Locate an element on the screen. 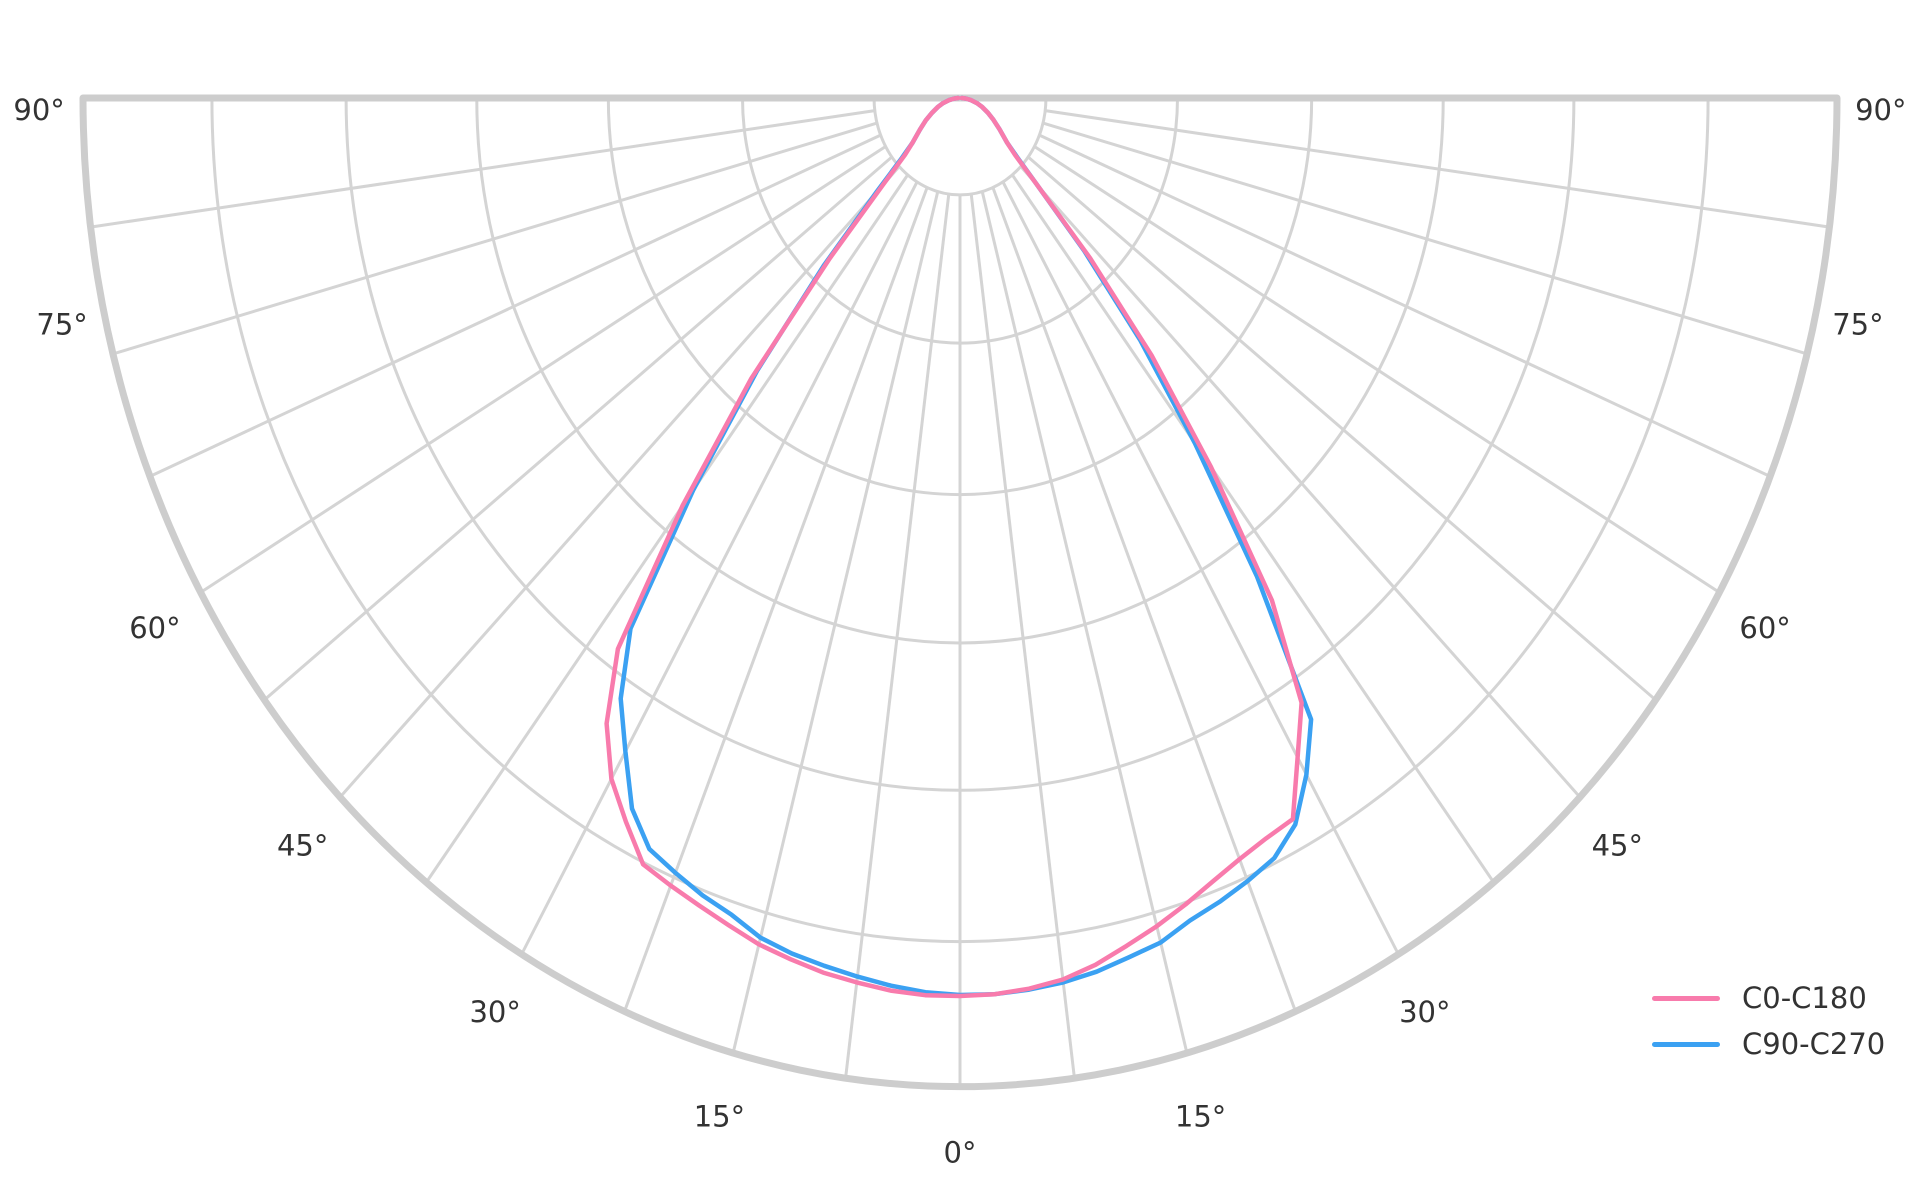 The width and height of the screenshot is (1920, 1181). legend: C0-C180 C90-C270 is located at coordinates (1768, 1021).